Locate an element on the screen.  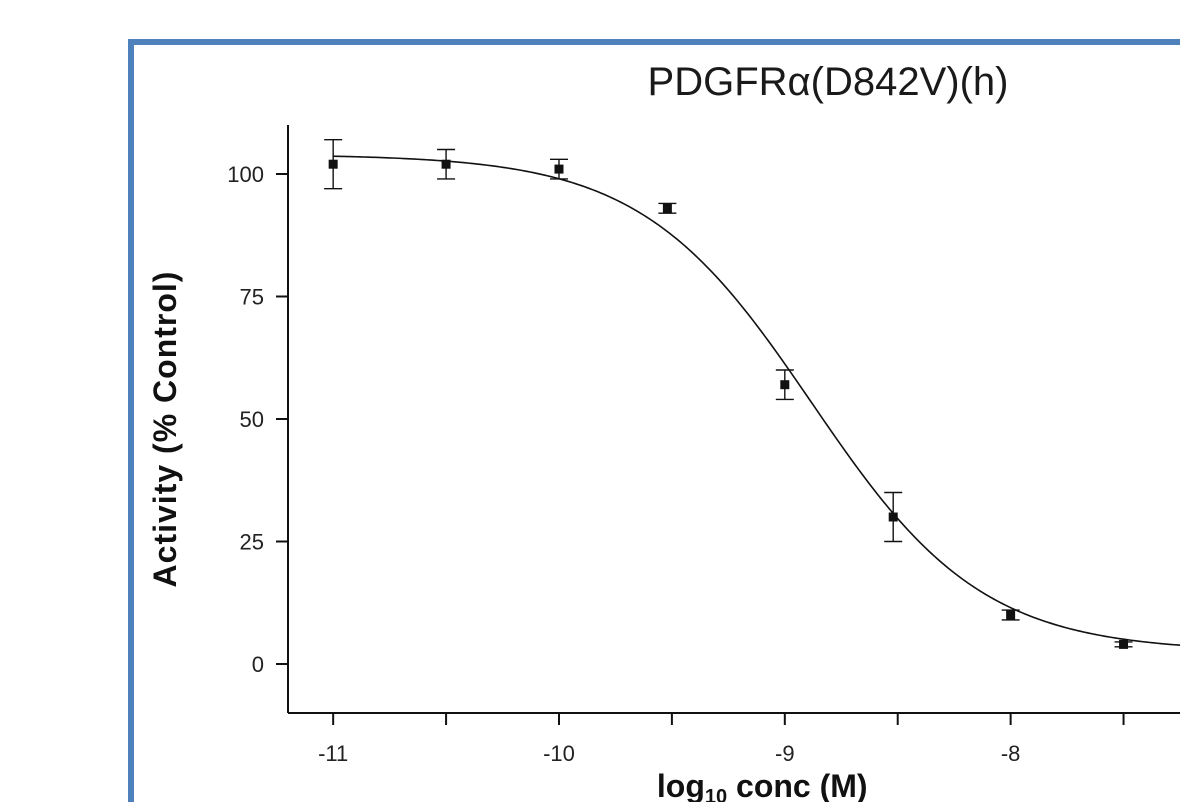
x-axis-title-log: log is located at coordinates (681, 785).